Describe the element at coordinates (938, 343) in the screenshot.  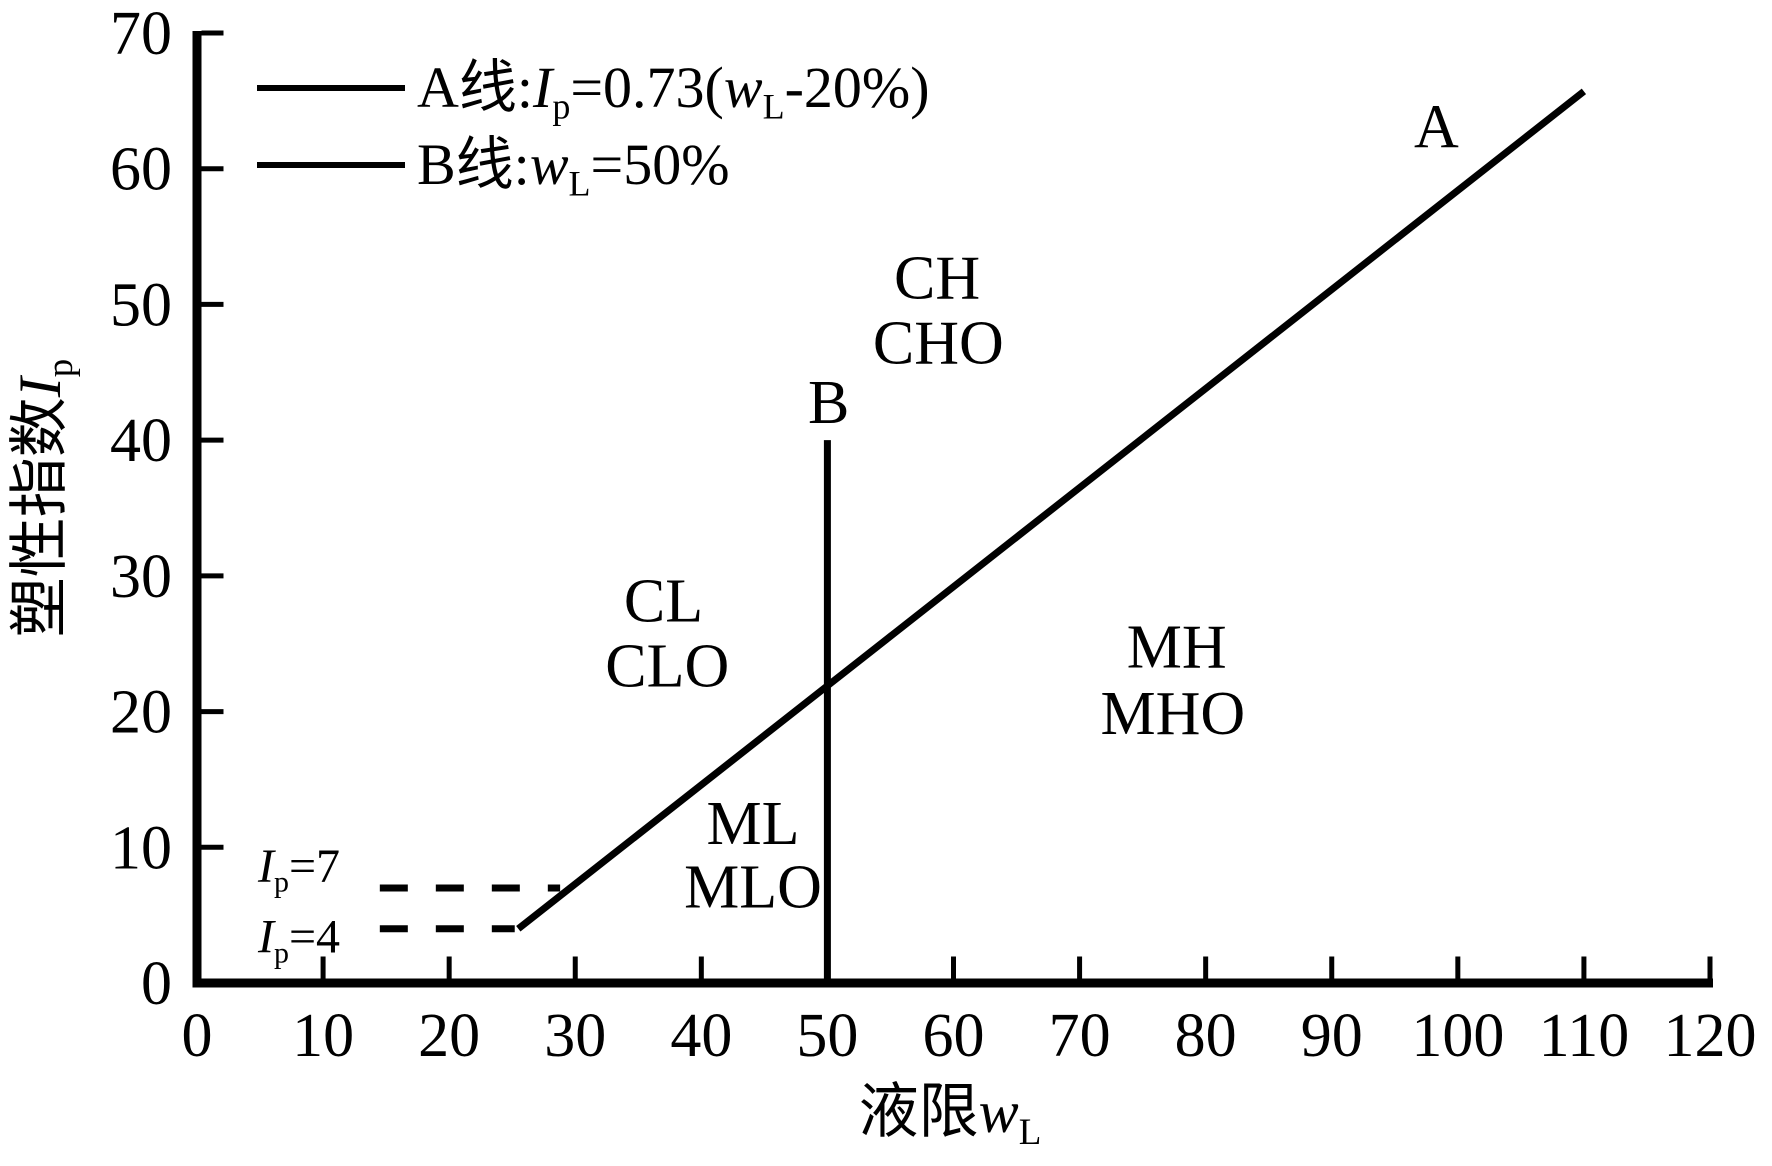
I see `region-label-cho: CHO` at that location.